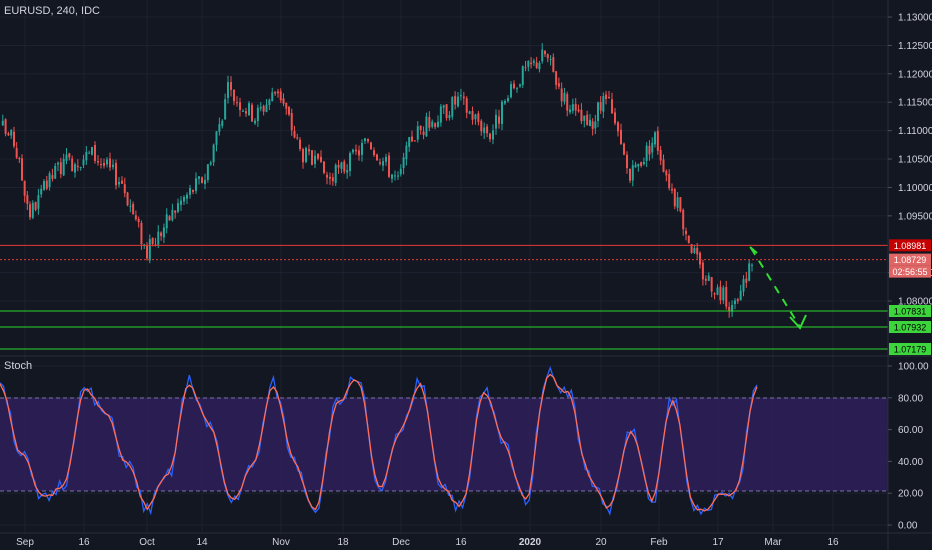 This screenshot has width=932, height=550. I want to click on price-tag: 1.08981, so click(910, 245).